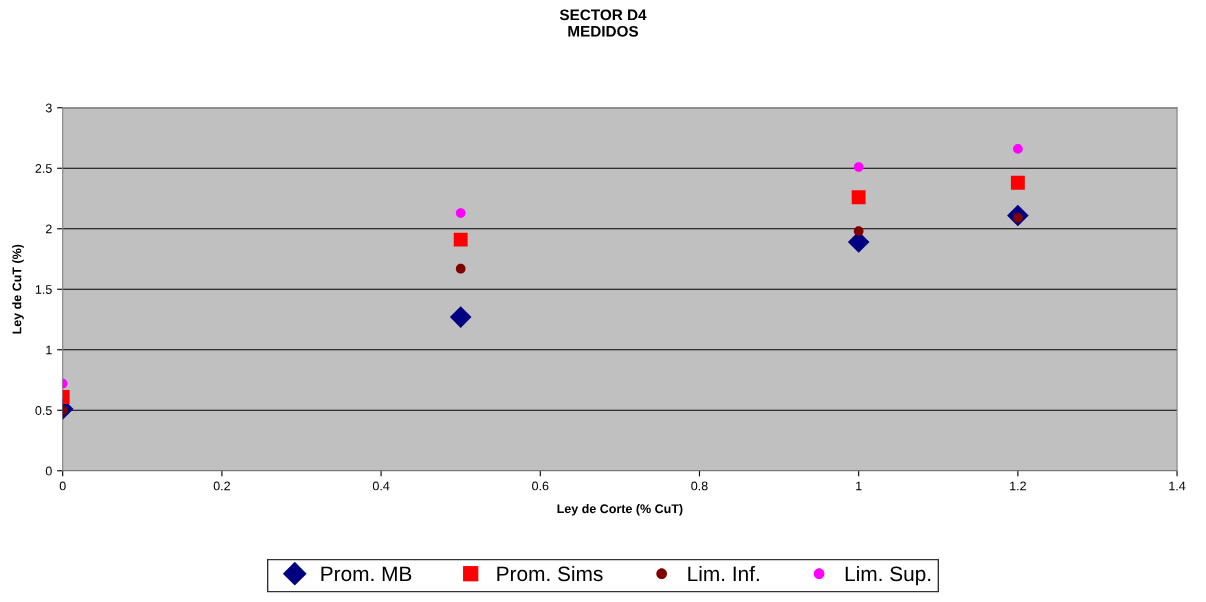 The width and height of the screenshot is (1206, 602). I want to click on x-tick-label: 0.4, so click(381, 486).